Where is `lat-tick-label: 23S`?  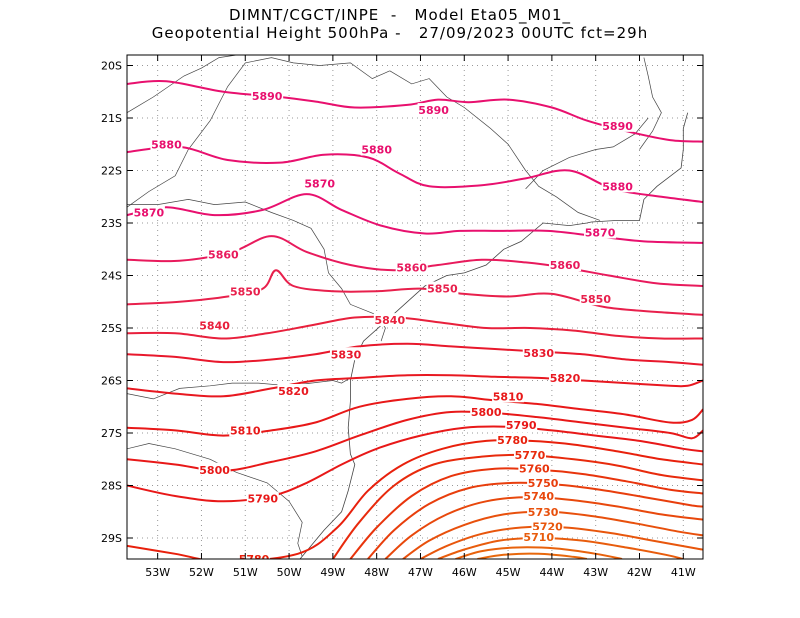 lat-tick-label: 23S is located at coordinates (111, 223).